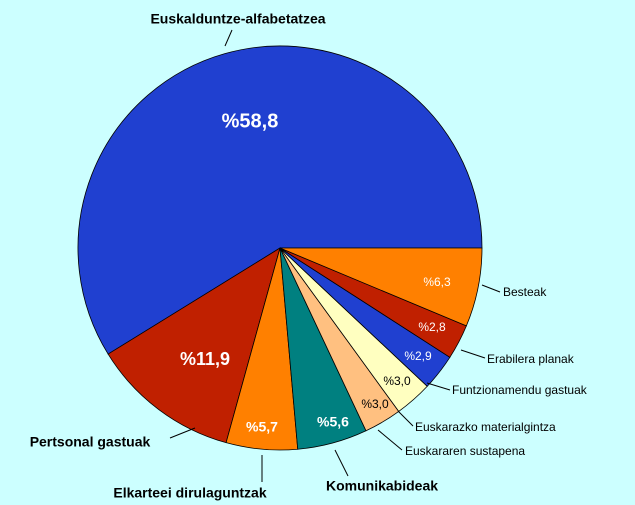 The image size is (635, 505). What do you see at coordinates (262, 427) in the screenshot?
I see `value-label: %5,7` at bounding box center [262, 427].